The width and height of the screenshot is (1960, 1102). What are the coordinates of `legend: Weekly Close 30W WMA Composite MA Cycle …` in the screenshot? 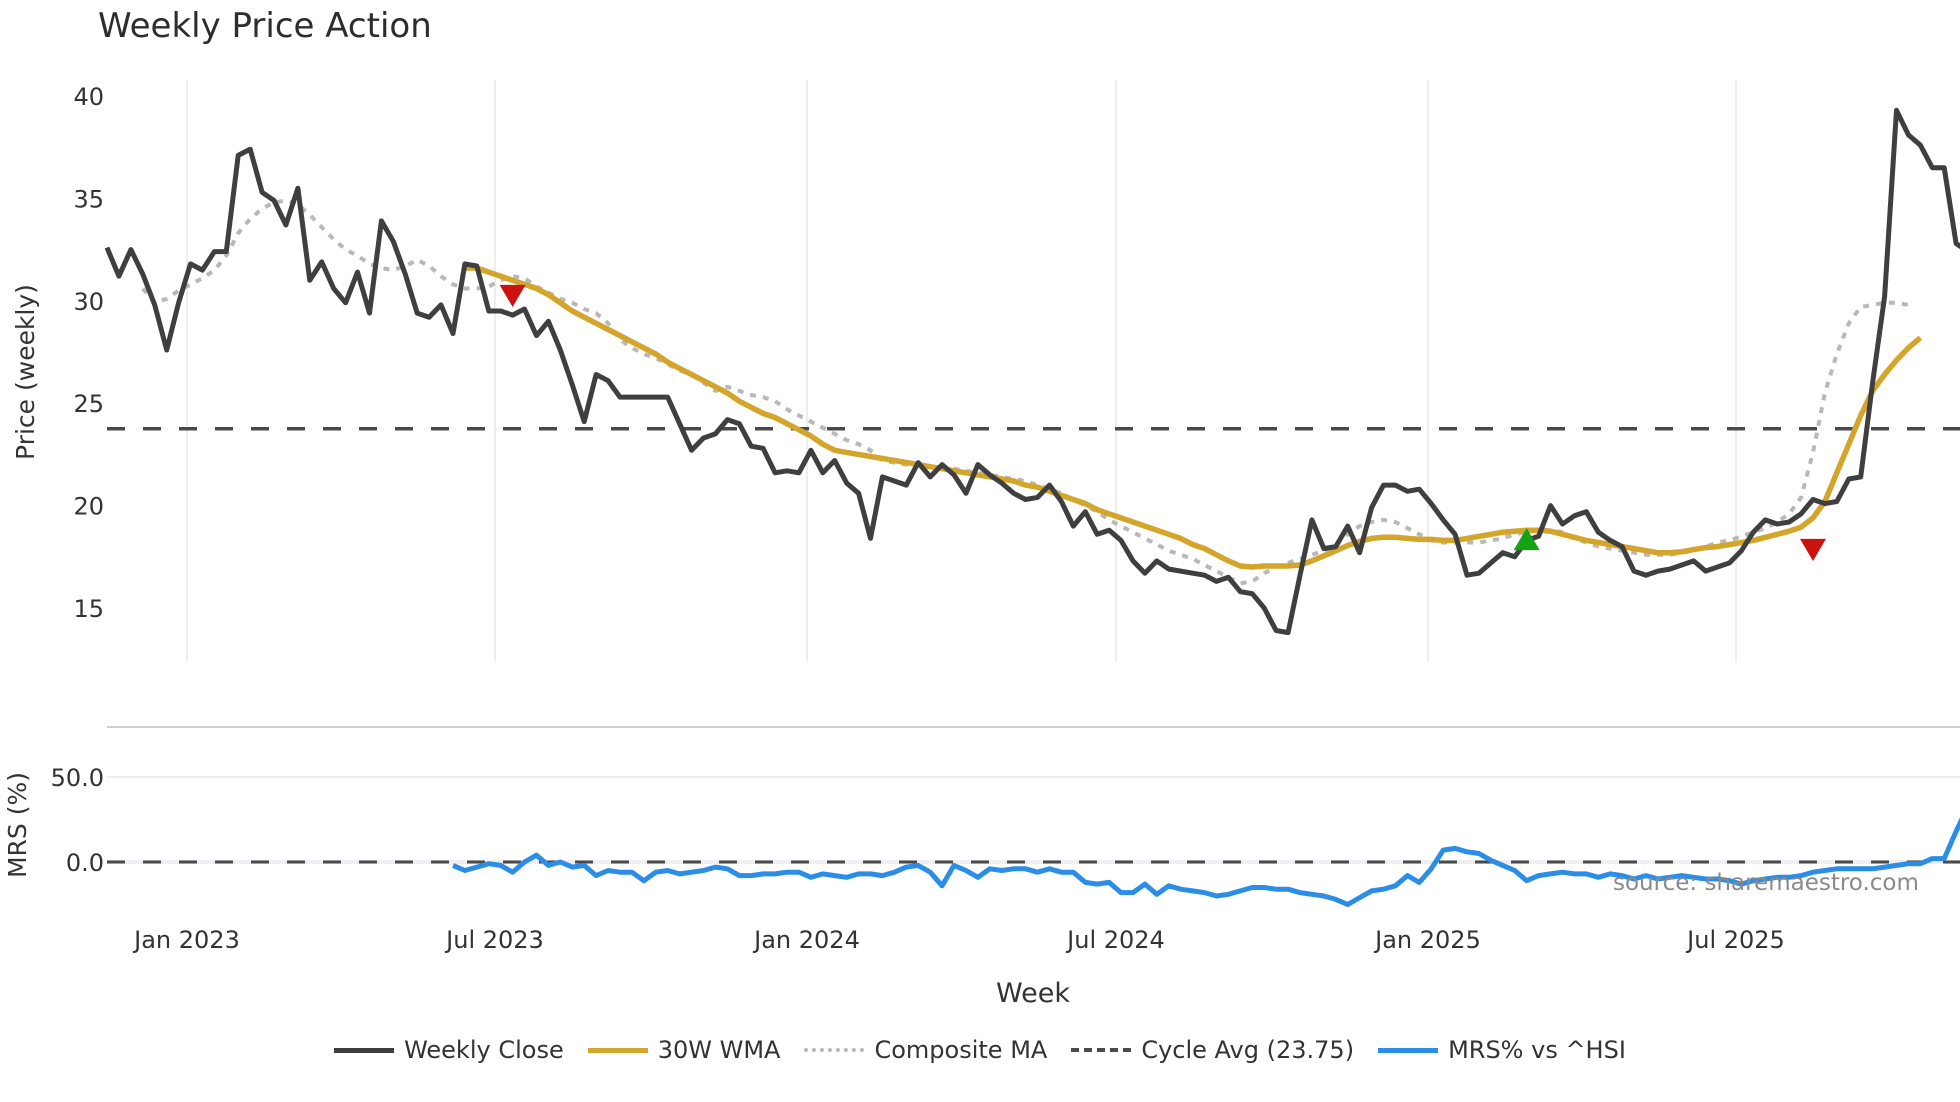 It's located at (980, 1050).